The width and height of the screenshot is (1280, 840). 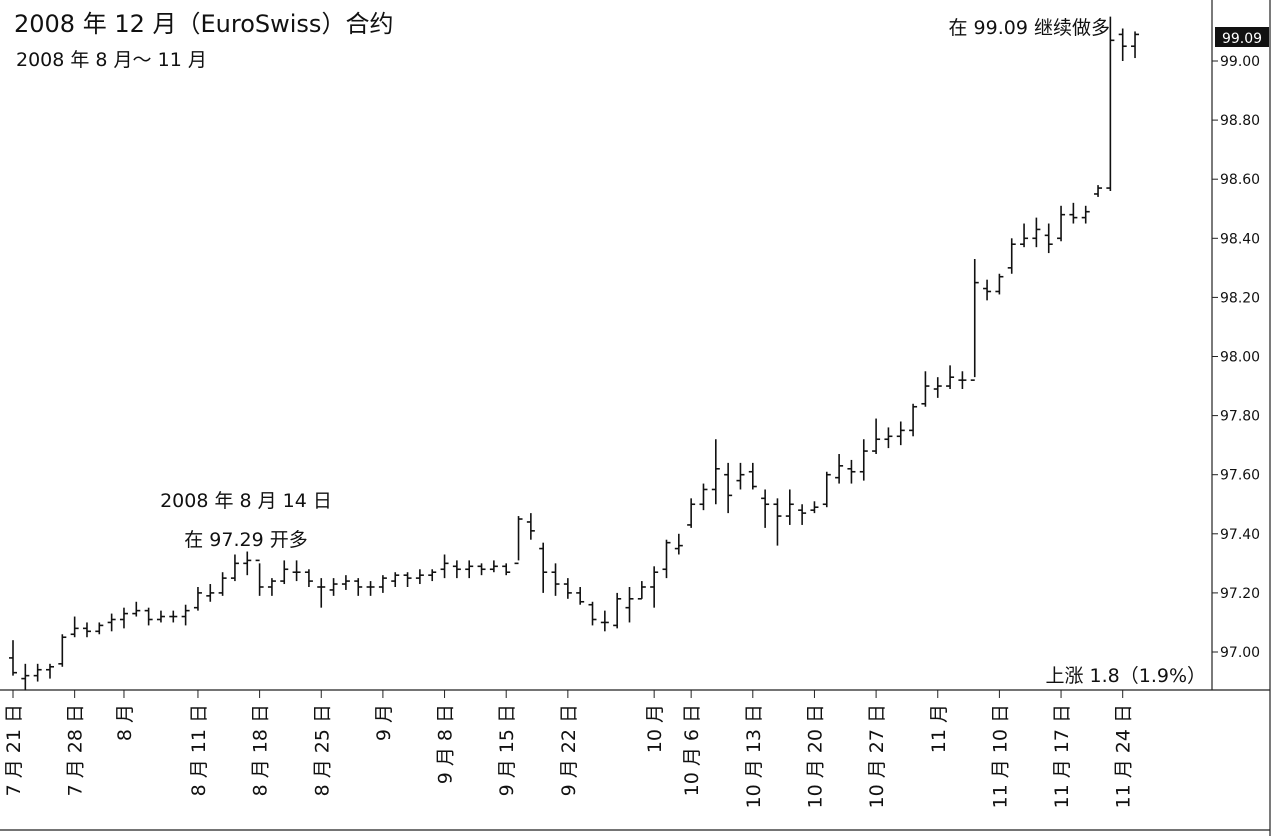 I want to click on x-tick-label: 9 月, so click(x=384, y=722).